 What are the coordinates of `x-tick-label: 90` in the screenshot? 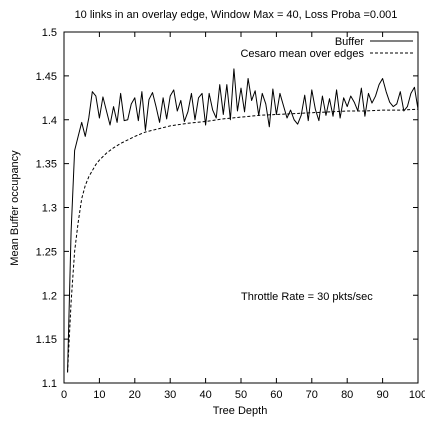 It's located at (382, 395).